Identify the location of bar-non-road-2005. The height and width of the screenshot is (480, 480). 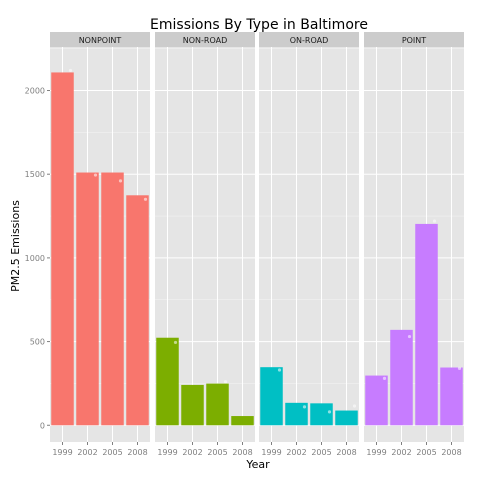
(217, 404).